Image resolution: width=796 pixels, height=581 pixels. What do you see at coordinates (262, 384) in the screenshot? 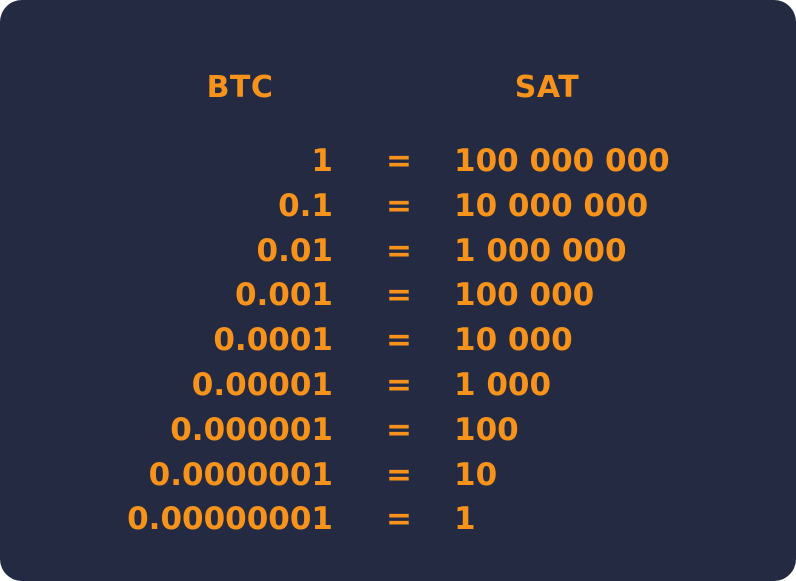
I see `btc-value: 0.00001` at bounding box center [262, 384].